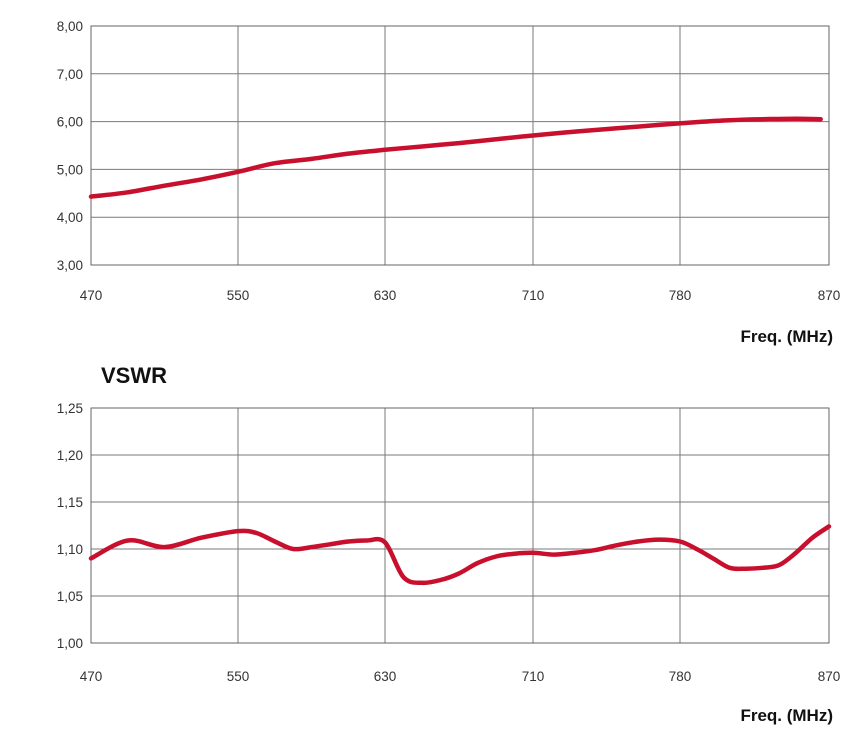 This screenshot has width=853, height=750. What do you see at coordinates (70, 455) in the screenshot?
I see `y-tick-label: 1,20` at bounding box center [70, 455].